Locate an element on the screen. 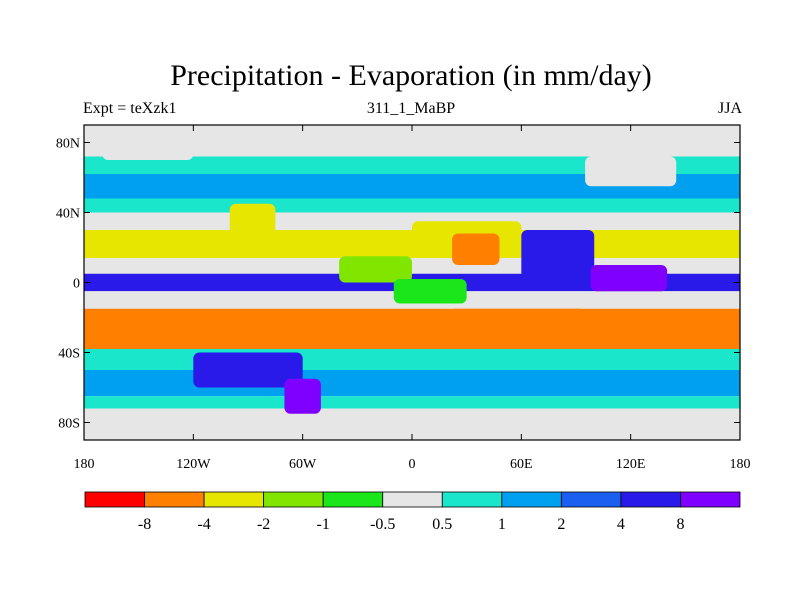 This screenshot has width=800, height=600. colorbar-label-2: -2 is located at coordinates (263, 524).